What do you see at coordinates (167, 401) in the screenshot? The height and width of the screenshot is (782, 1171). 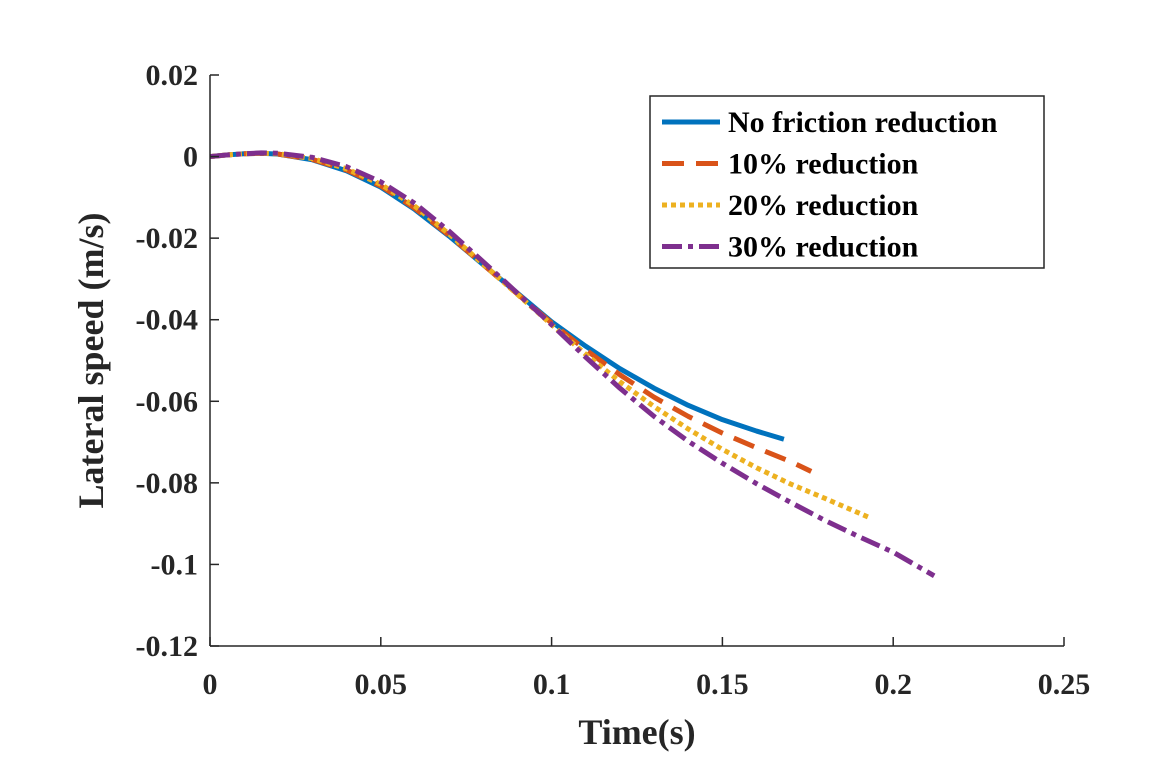 I see `y-tick-label: -0.06` at bounding box center [167, 401].